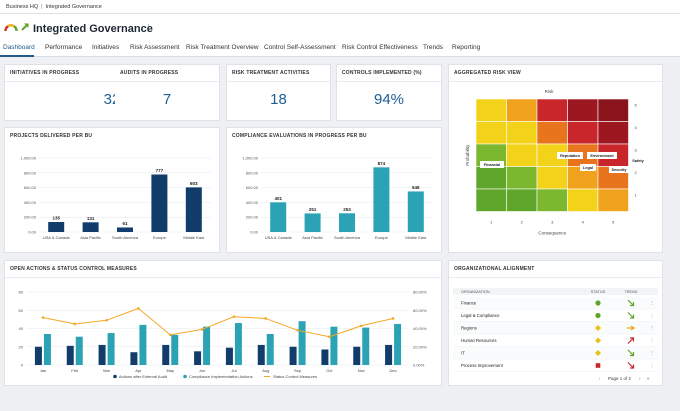 The height and width of the screenshot is (411, 680). I want to click on y-tick-label: 600.00, so click(252, 187).